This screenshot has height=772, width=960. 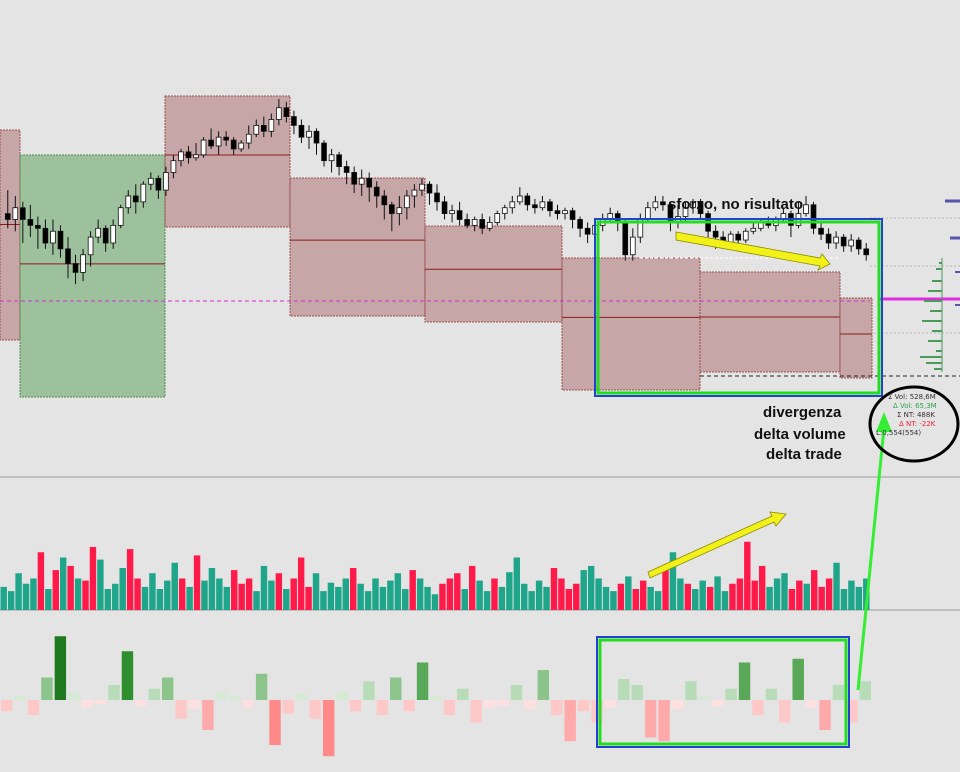 I want to click on highlight-box-delta-inner, so click(x=723, y=692).